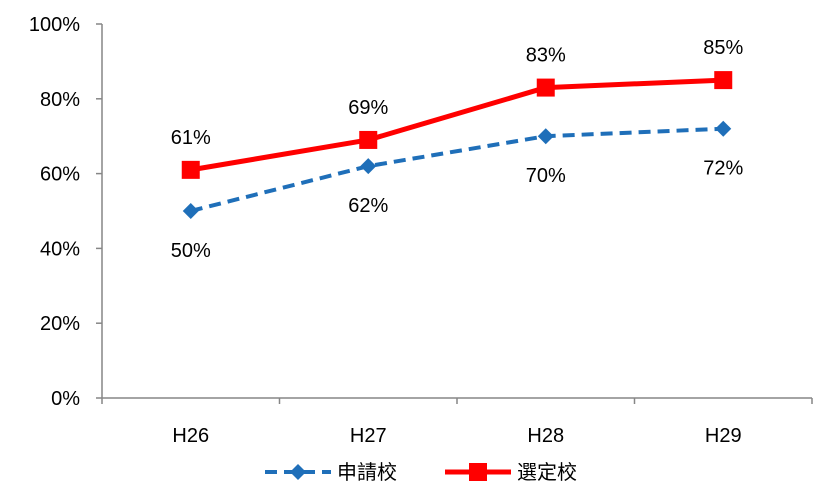 The width and height of the screenshot is (835, 488). I want to click on x-tick-label: H29, so click(723, 436).